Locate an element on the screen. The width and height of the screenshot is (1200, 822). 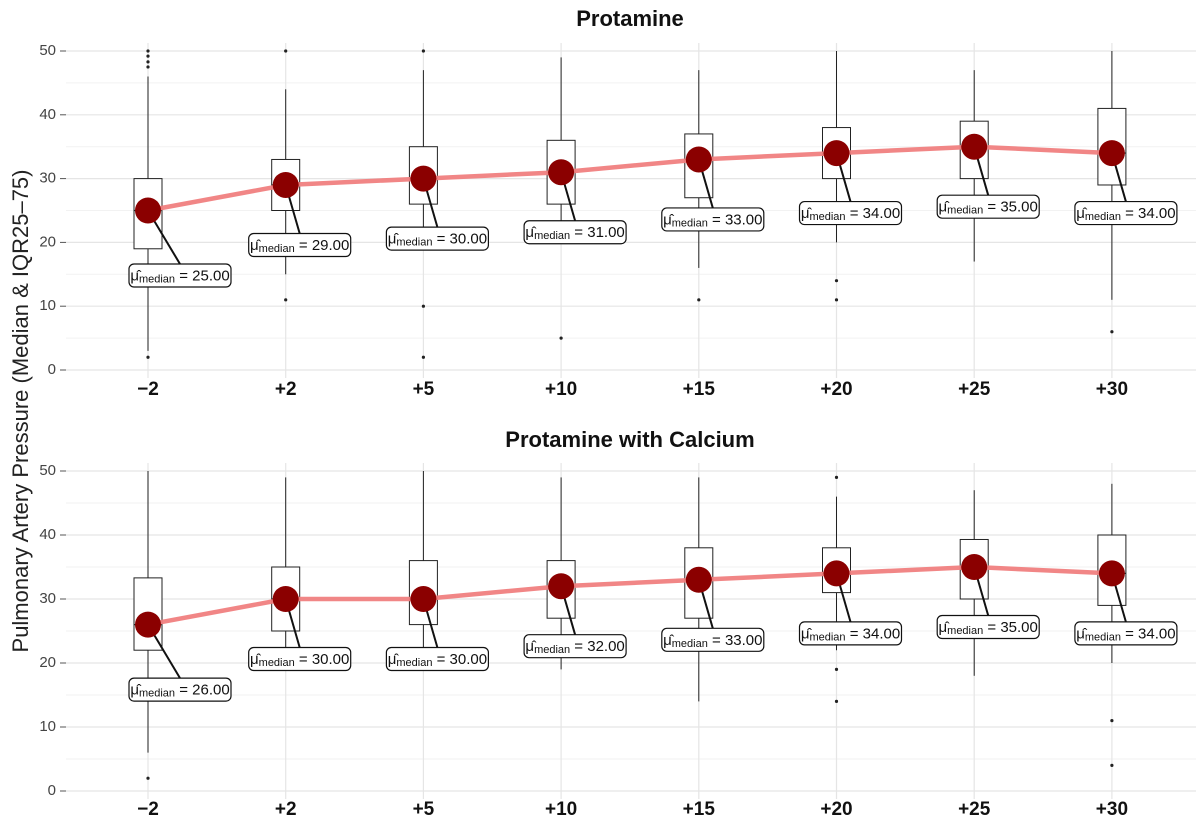
median-label: μ̂median = 32.00 is located at coordinates (575, 646).